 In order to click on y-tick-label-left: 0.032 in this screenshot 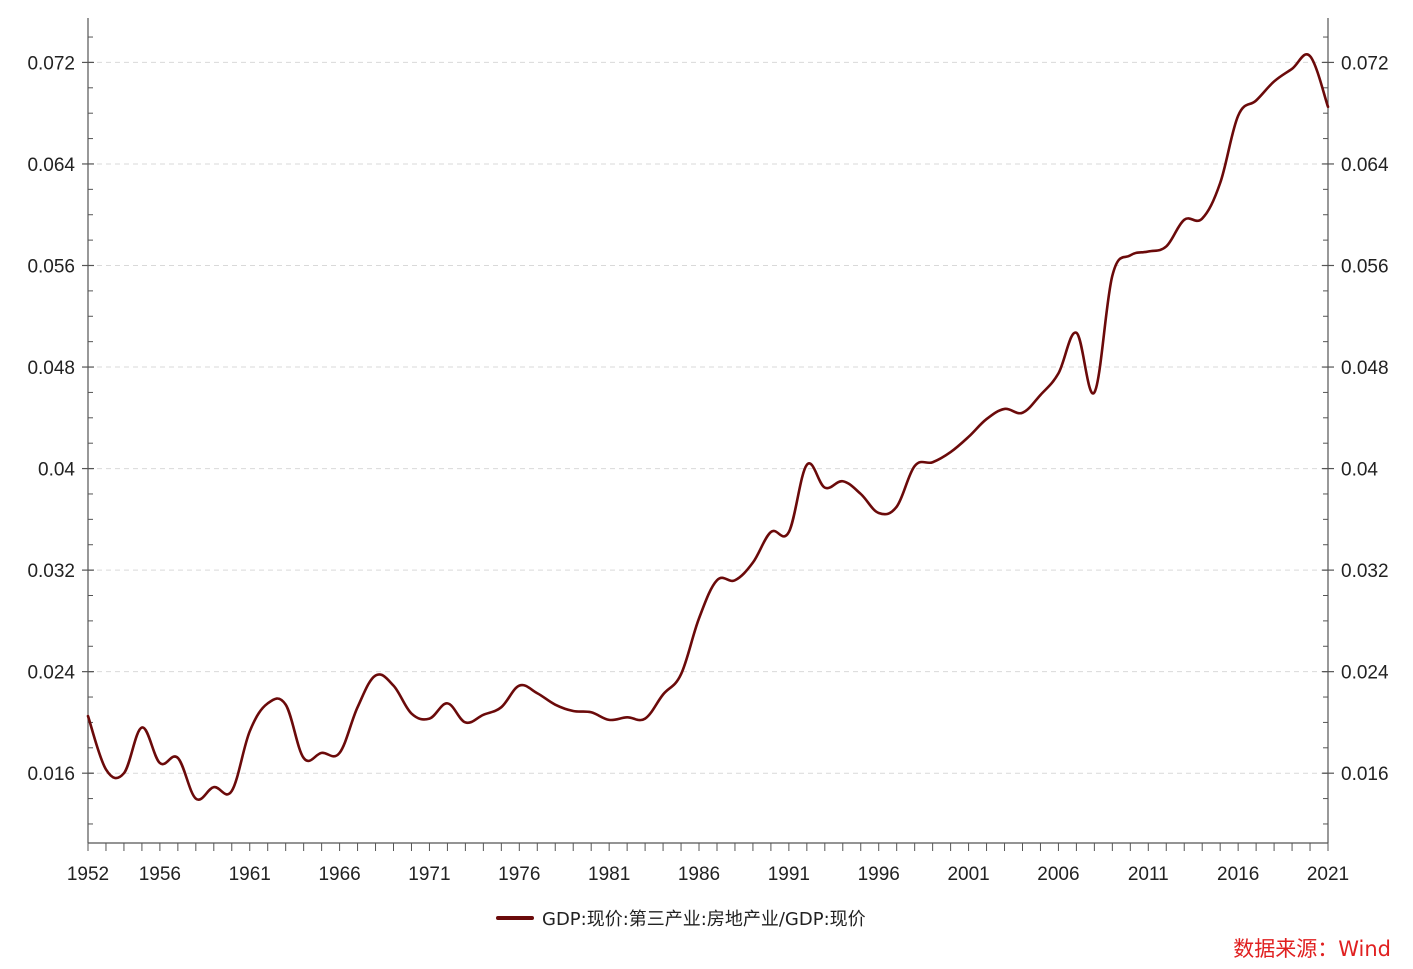, I will do `click(51, 571)`.